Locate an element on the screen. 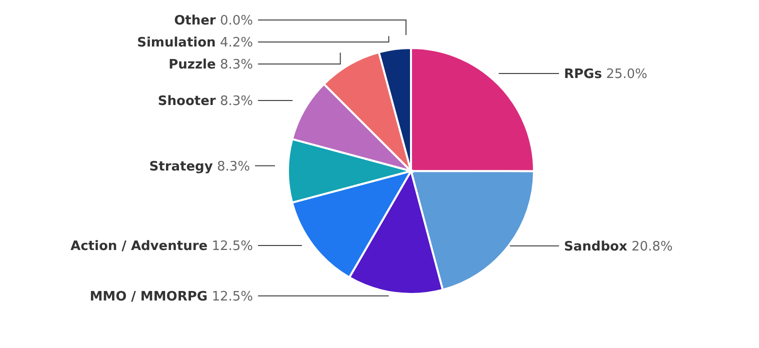 This screenshot has width=759, height=348. data-label: 20.8% is located at coordinates (650, 246).